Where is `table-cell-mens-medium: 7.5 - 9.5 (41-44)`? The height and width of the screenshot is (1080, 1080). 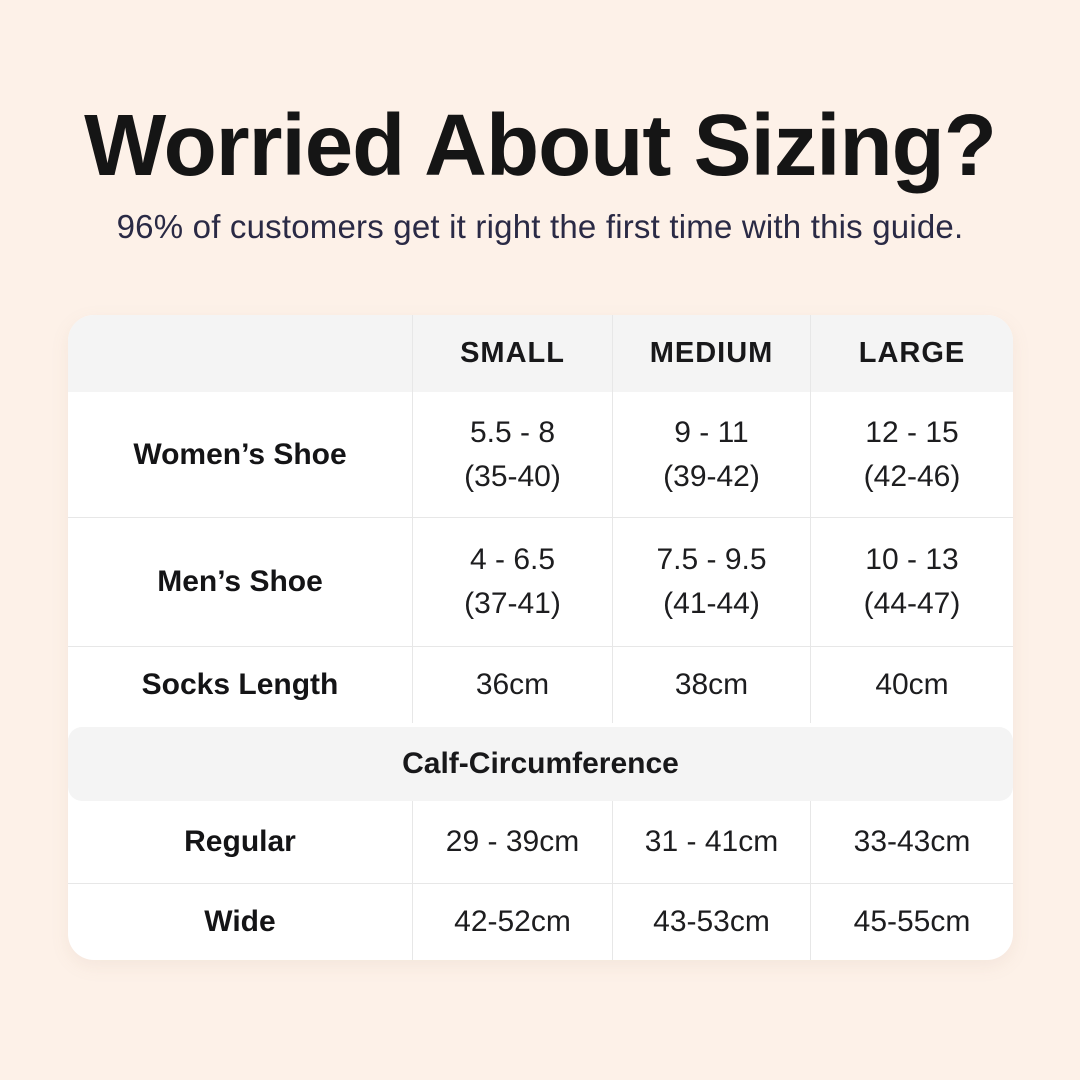 table-cell-mens-medium: 7.5 - 9.5 (41-44) is located at coordinates (711, 581).